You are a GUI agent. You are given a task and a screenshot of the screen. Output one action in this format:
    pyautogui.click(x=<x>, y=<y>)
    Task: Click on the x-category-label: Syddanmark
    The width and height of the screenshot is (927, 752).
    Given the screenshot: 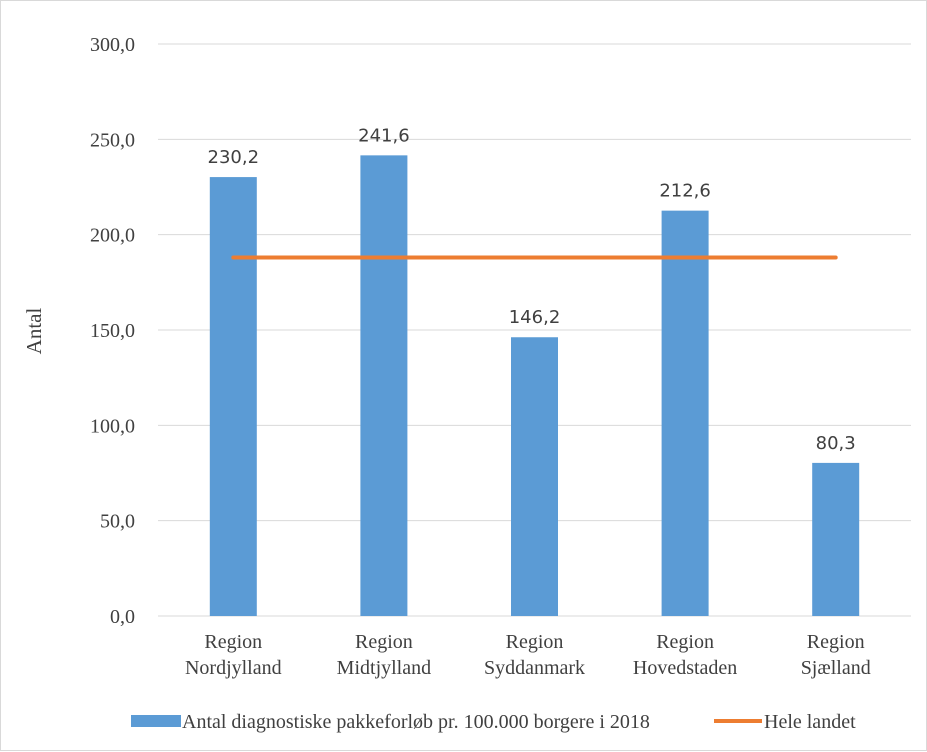 What is the action you would take?
    pyautogui.click(x=534, y=668)
    